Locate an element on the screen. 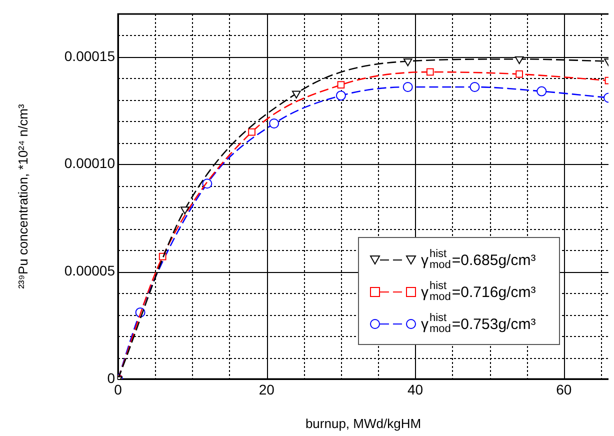  x-tick-label: 60 is located at coordinates (564, 389).